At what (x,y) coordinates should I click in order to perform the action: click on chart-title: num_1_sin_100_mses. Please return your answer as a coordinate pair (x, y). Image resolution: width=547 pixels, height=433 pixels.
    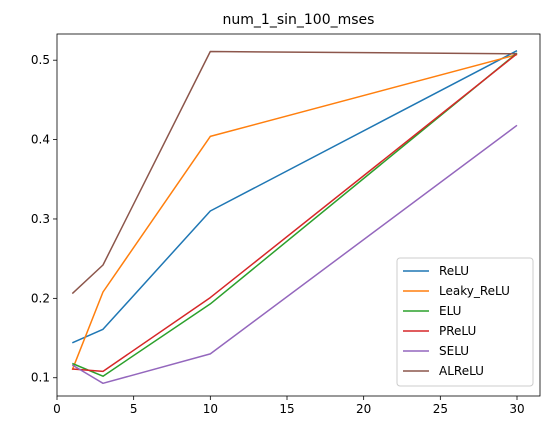
    Looking at the image, I should click on (299, 20).